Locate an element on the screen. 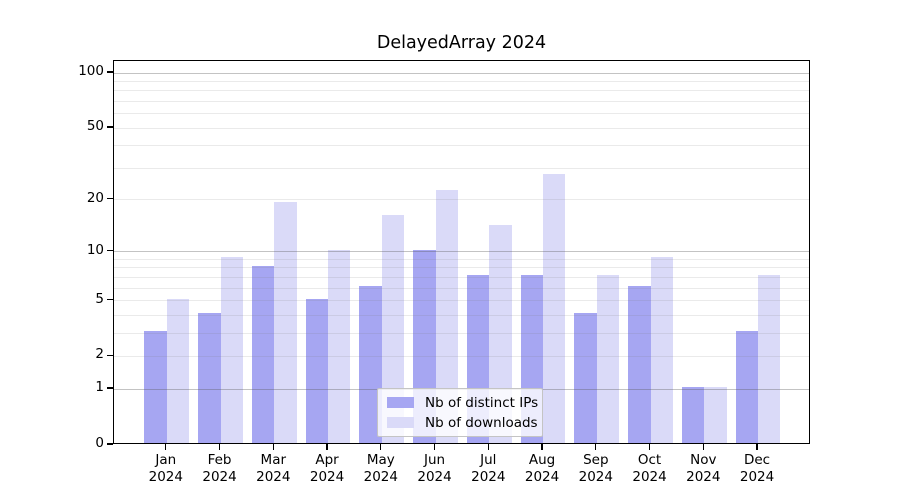  y-tick-label: 5 is located at coordinates (99, 298).